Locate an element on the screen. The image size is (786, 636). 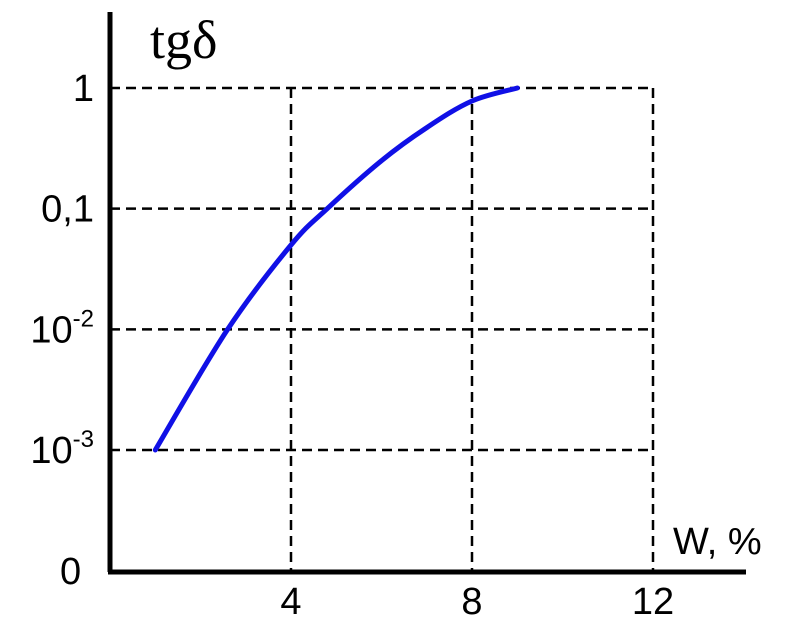
x-tick-label: 8 is located at coordinates (471, 602).